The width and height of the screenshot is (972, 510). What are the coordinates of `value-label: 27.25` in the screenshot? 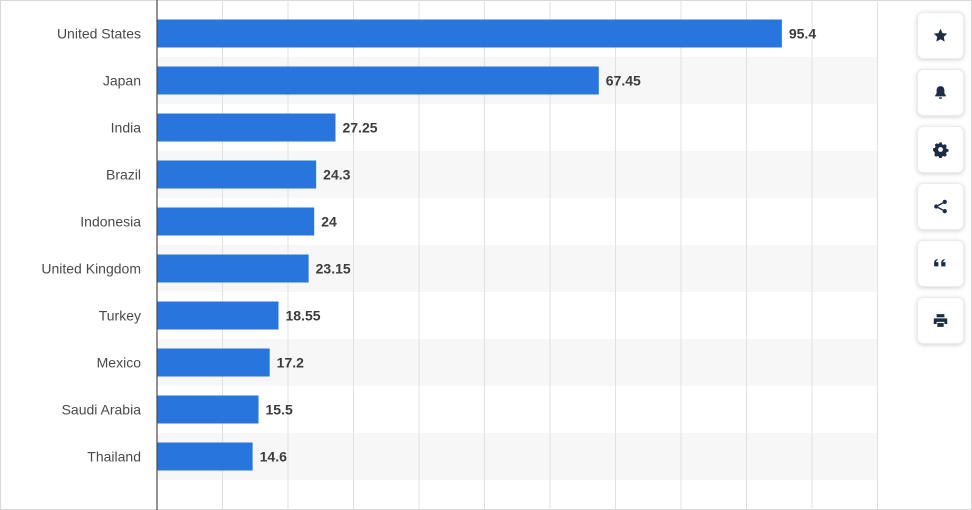 It's located at (359, 128).